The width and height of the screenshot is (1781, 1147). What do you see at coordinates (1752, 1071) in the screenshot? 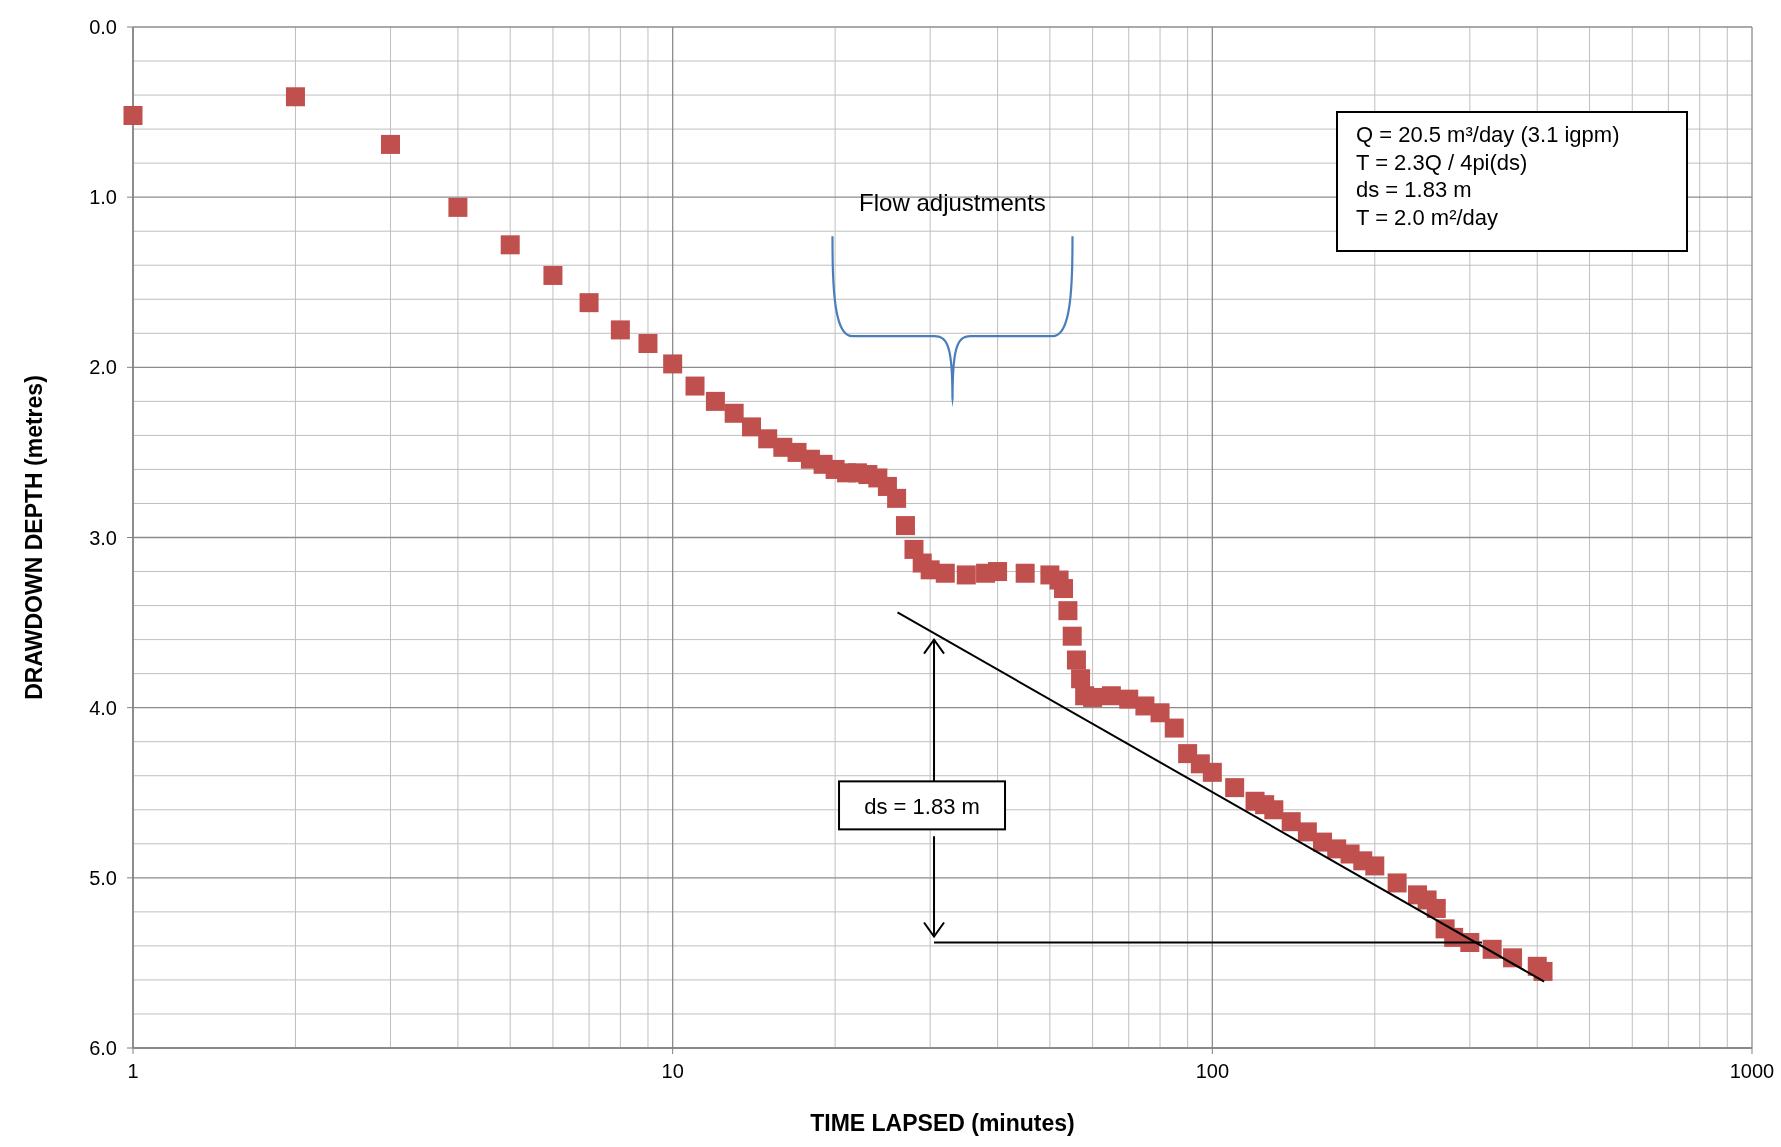
I see `x-tick-label: 1000` at bounding box center [1752, 1071].